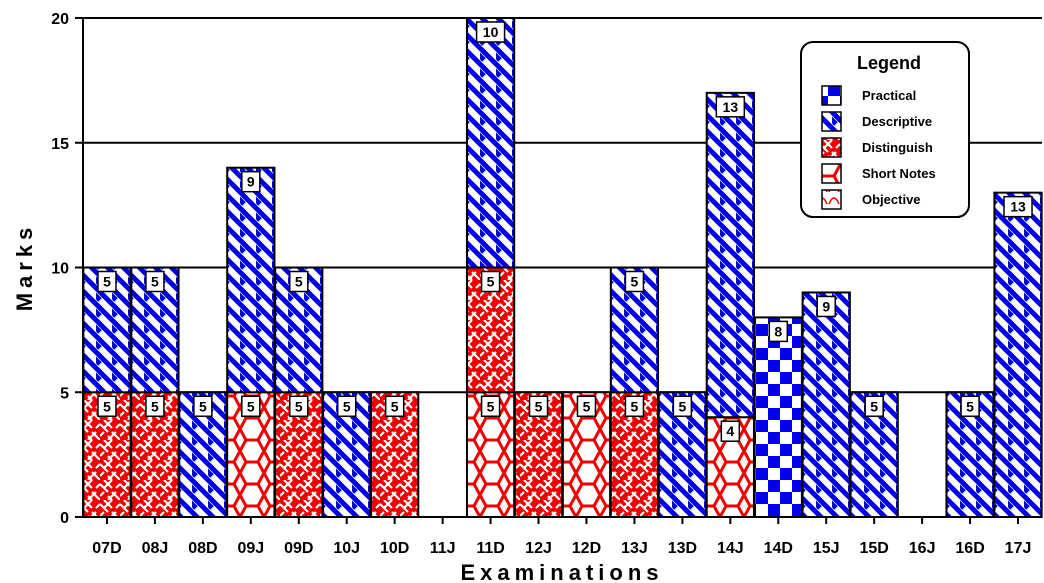  I want to click on x-tick-label: 17J, so click(1018, 548).